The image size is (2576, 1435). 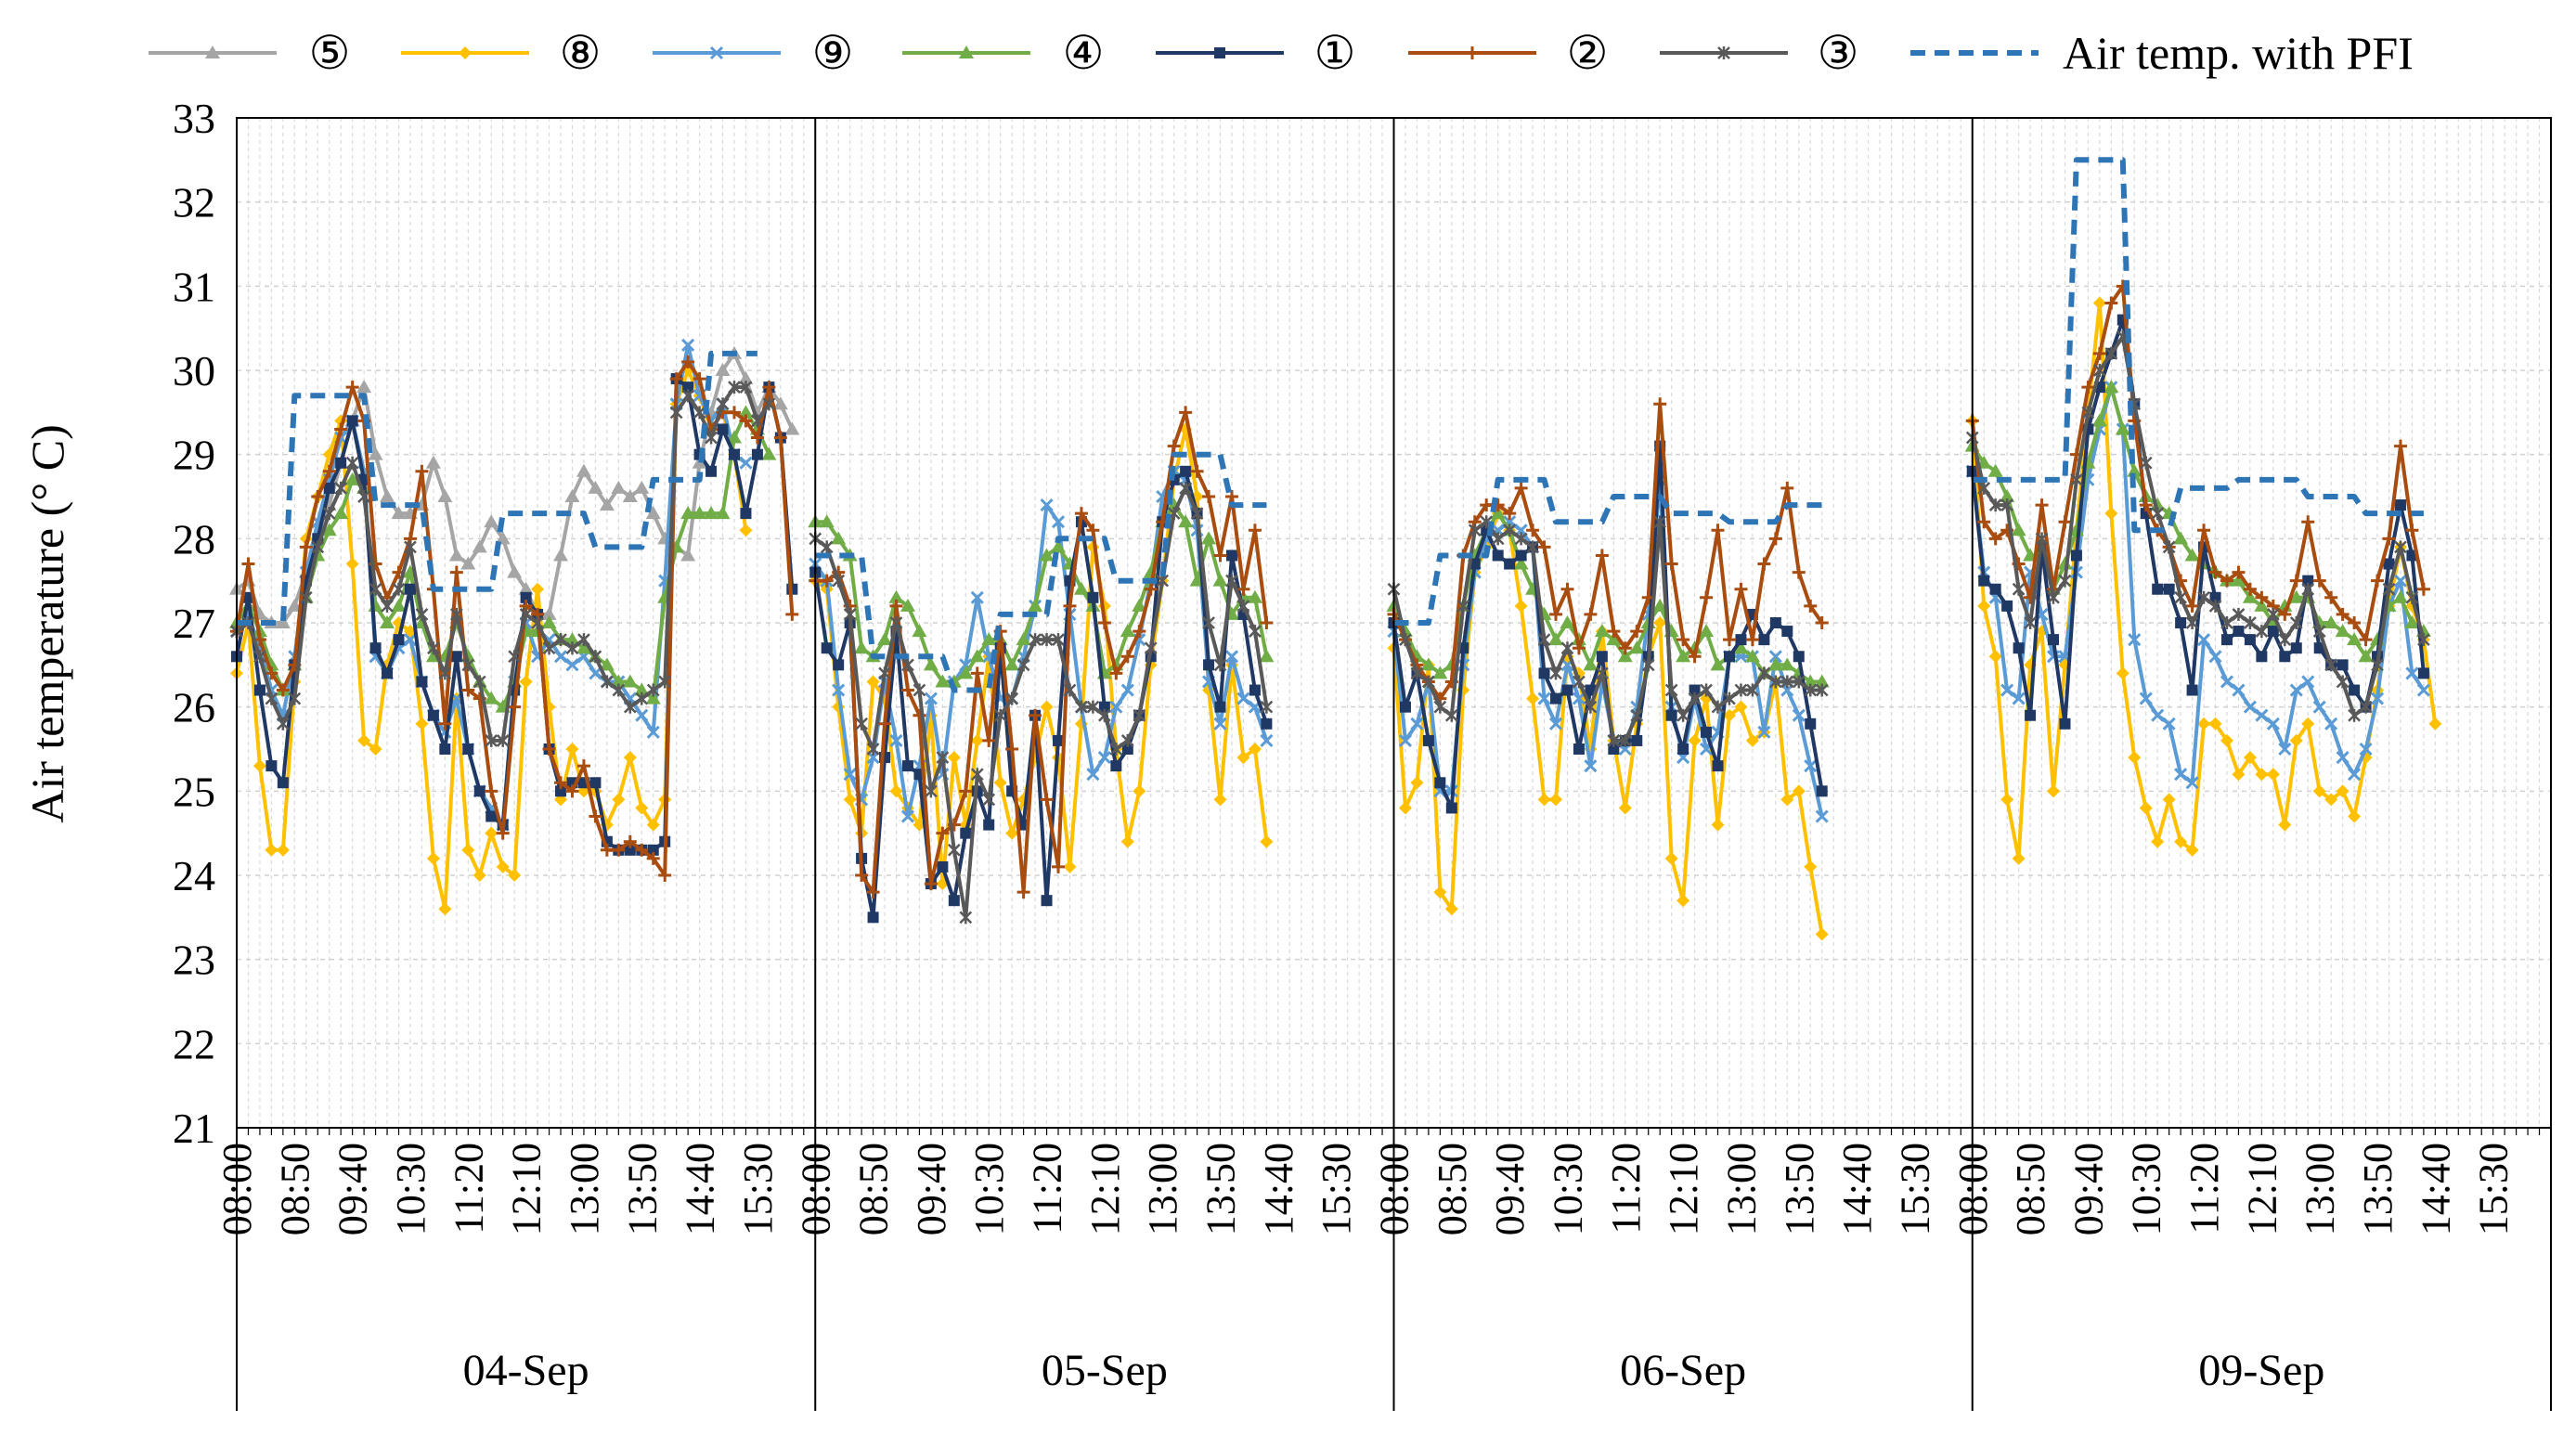 What do you see at coordinates (2262, 1189) in the screenshot?
I see `x-tick-label: 12:10` at bounding box center [2262, 1189].